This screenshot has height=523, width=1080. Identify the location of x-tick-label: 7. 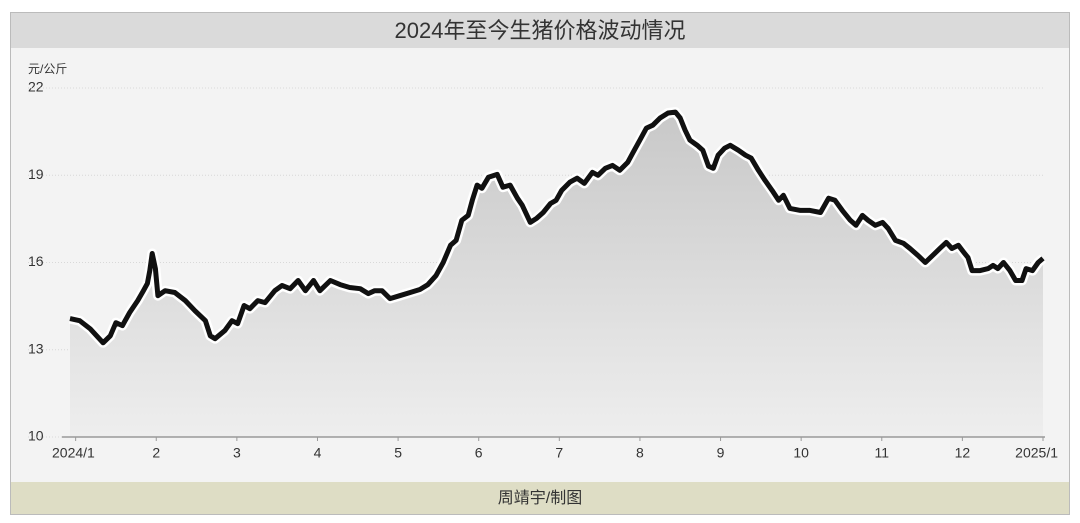
(559, 453).